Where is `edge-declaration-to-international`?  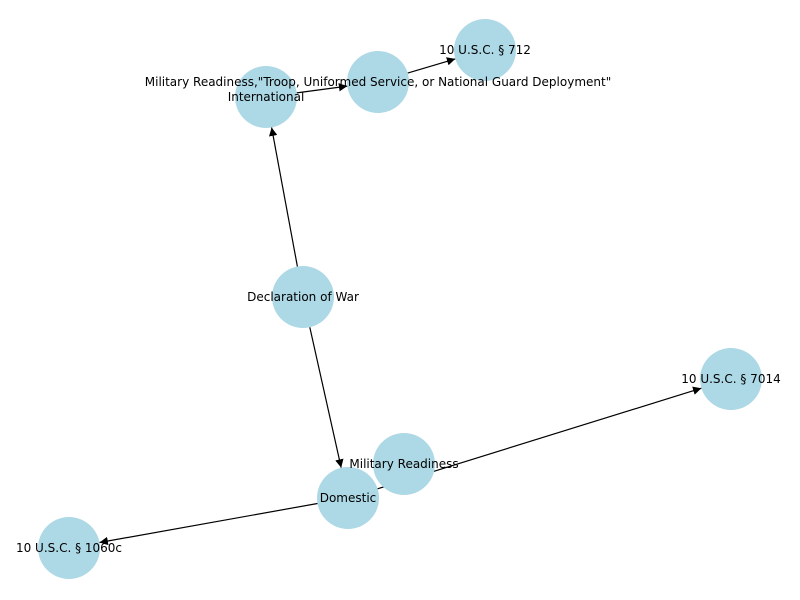
edge-declaration-to-international is located at coordinates (283, 197).